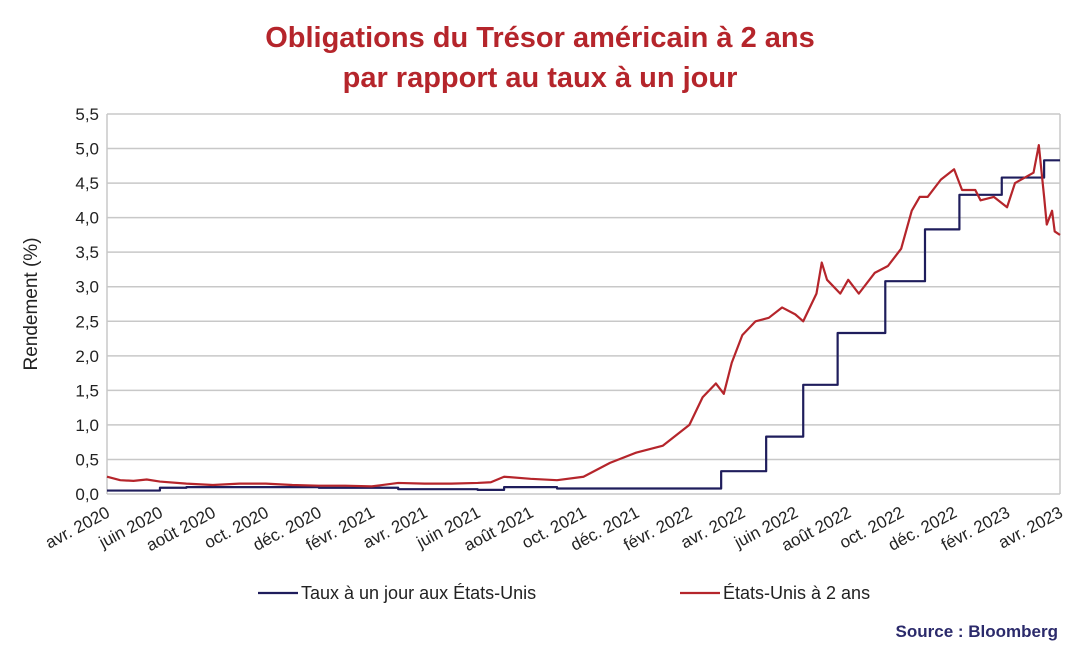  What do you see at coordinates (87, 390) in the screenshot?
I see `y-tick-label: 1,5` at bounding box center [87, 390].